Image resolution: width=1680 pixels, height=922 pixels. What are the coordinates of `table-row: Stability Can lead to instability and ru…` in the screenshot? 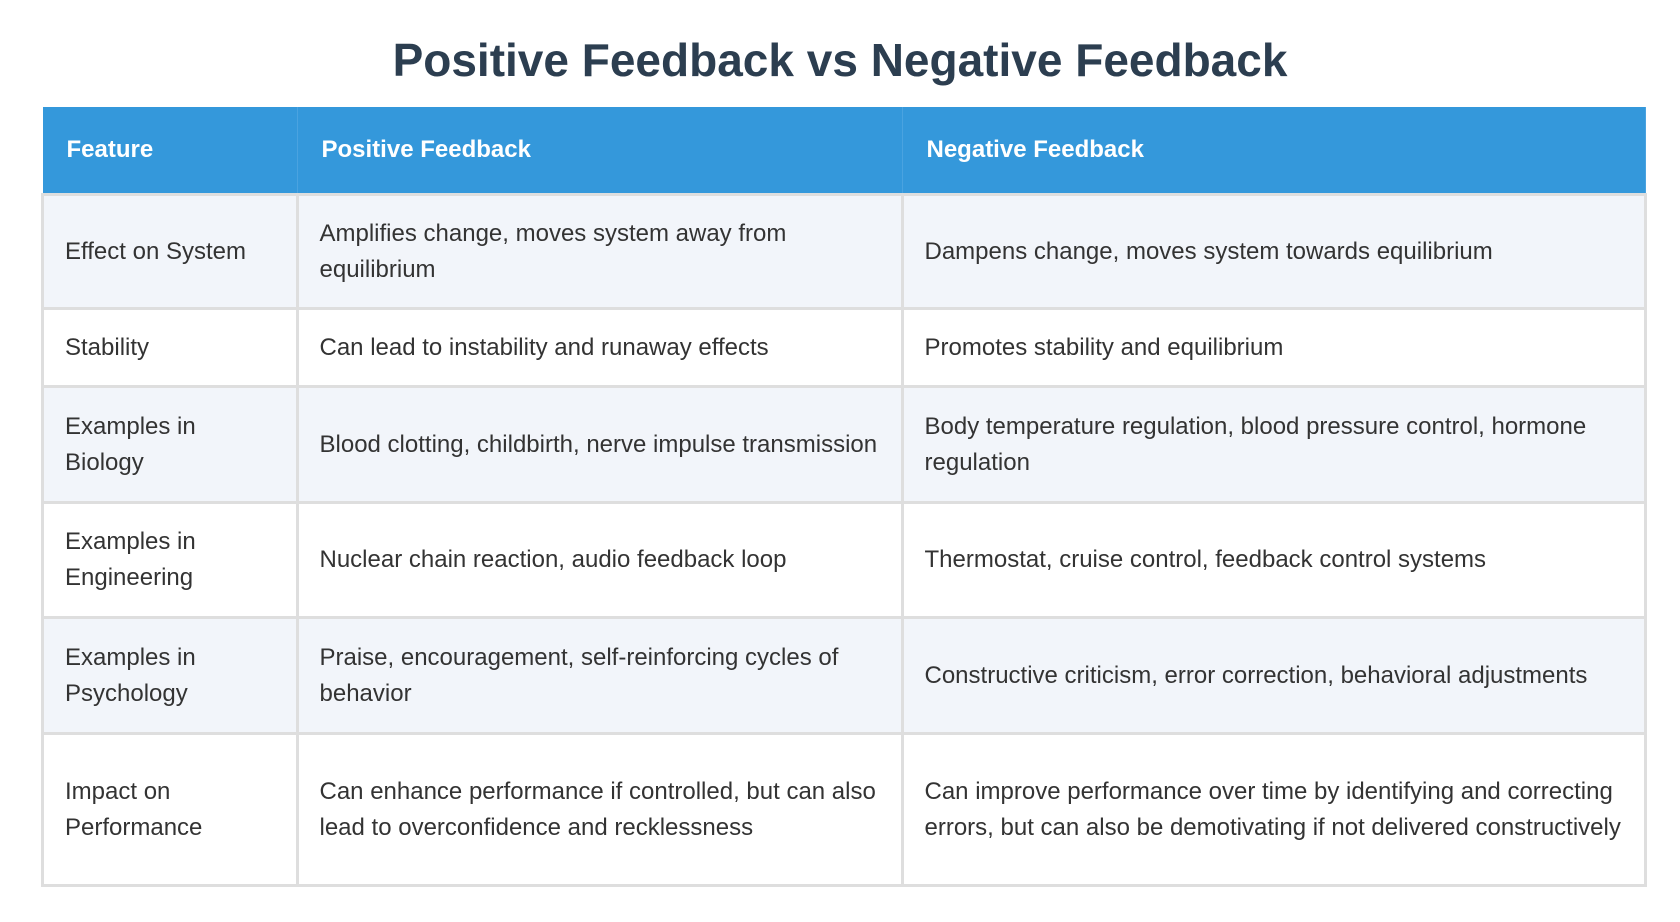 It's located at (844, 347).